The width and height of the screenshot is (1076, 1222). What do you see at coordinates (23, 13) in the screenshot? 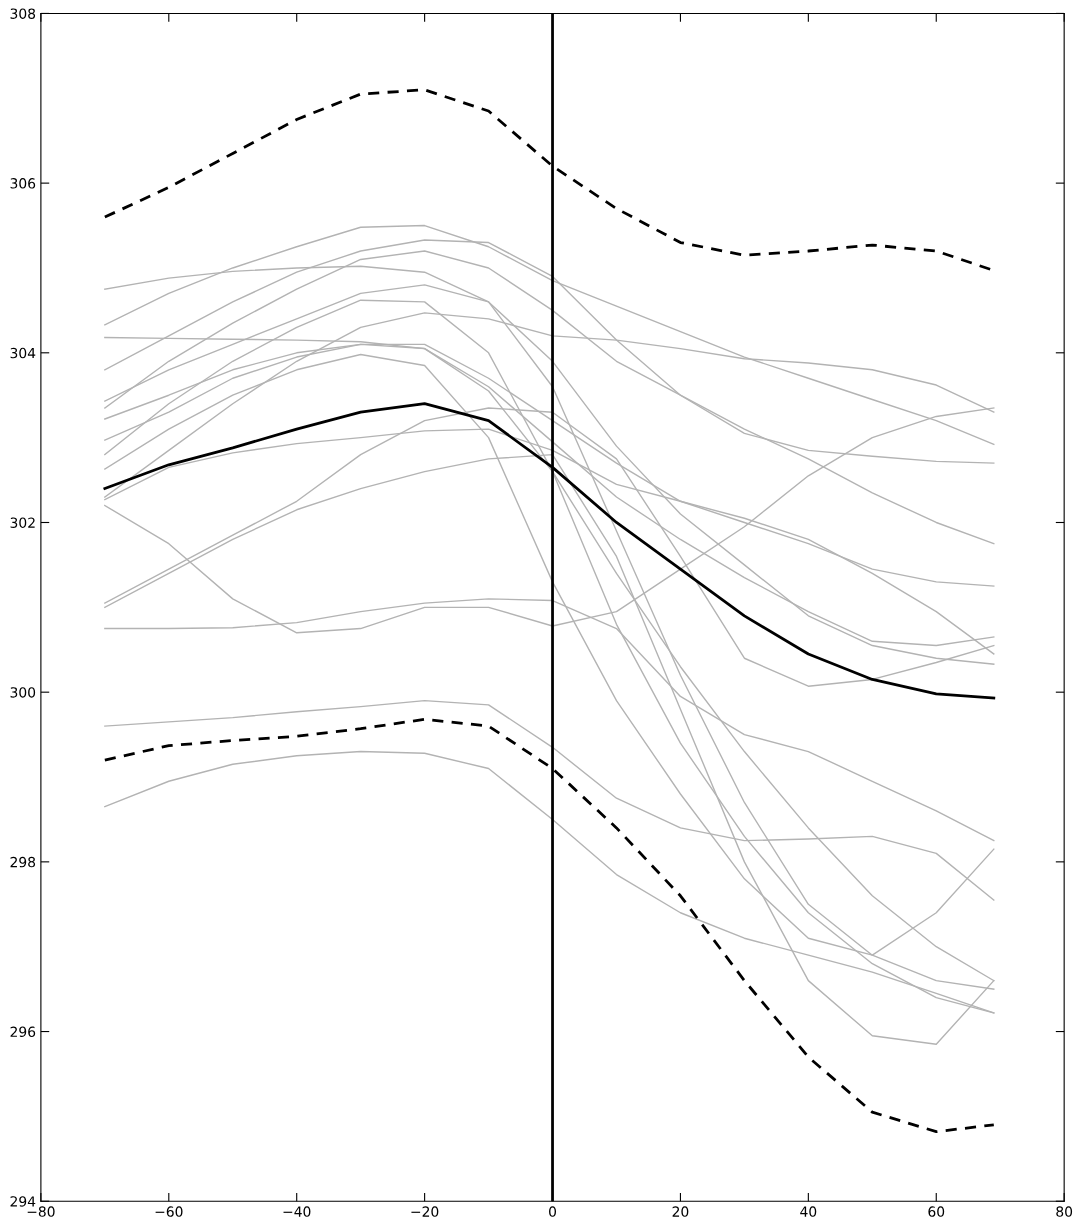
I see `y-tick-label: 308` at bounding box center [23, 13].